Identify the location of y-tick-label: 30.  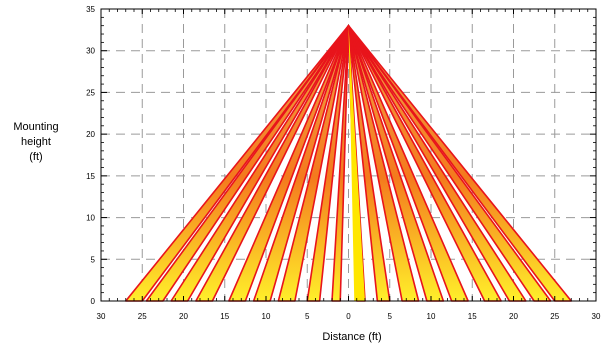
(90, 51).